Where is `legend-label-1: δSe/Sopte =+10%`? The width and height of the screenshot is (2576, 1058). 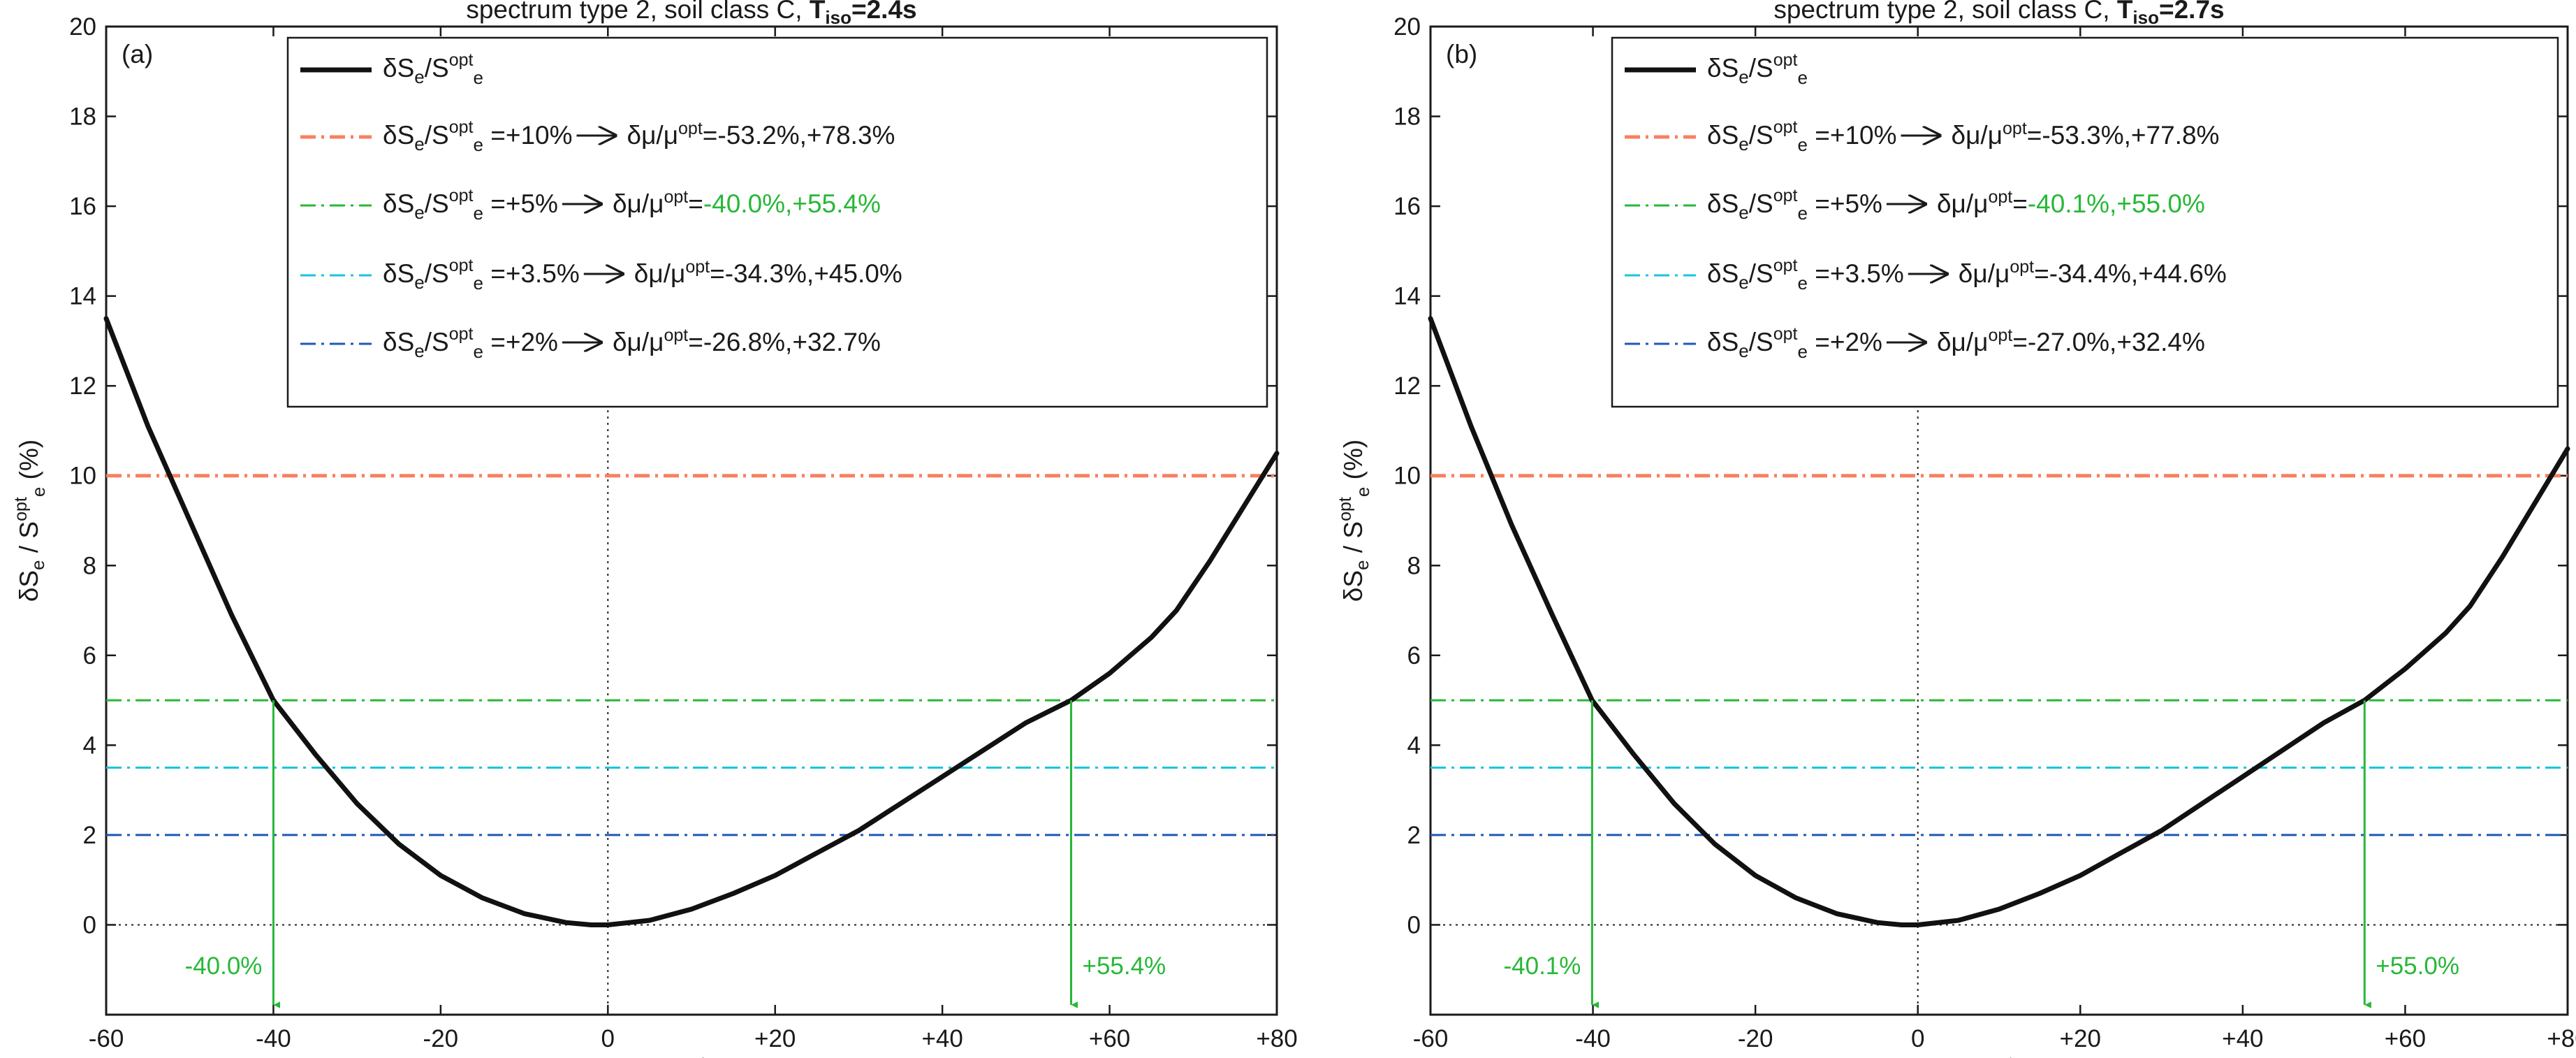
legend-label-1: δSe/Sopte =+10% is located at coordinates (1802, 136).